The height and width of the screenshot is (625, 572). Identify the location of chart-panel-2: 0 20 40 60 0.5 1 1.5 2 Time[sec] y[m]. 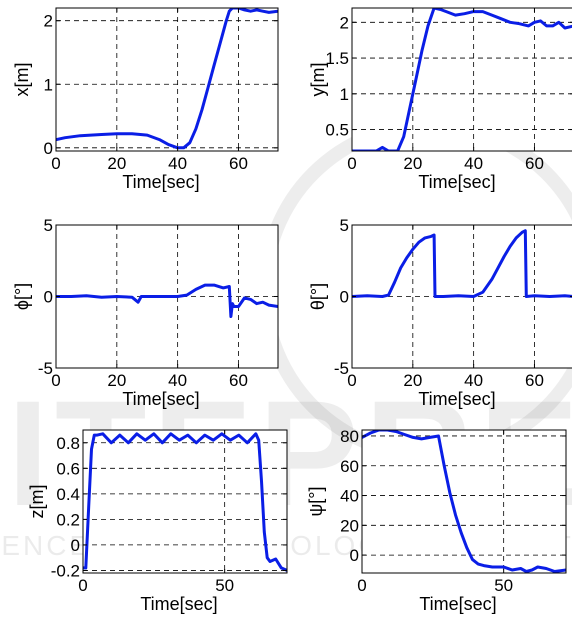
(440, 99).